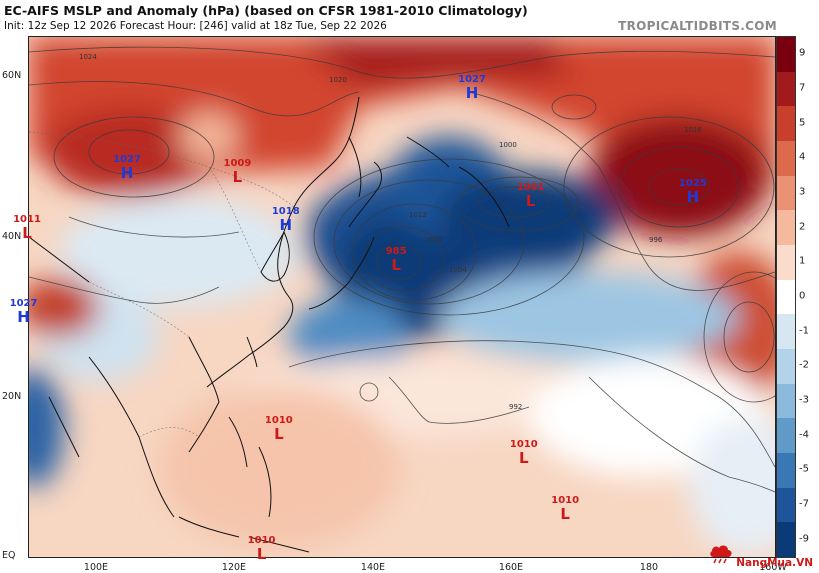 Image resolution: width=819 pixels, height=573 pixels. I want to click on colorbar-label: 5, so click(802, 123).